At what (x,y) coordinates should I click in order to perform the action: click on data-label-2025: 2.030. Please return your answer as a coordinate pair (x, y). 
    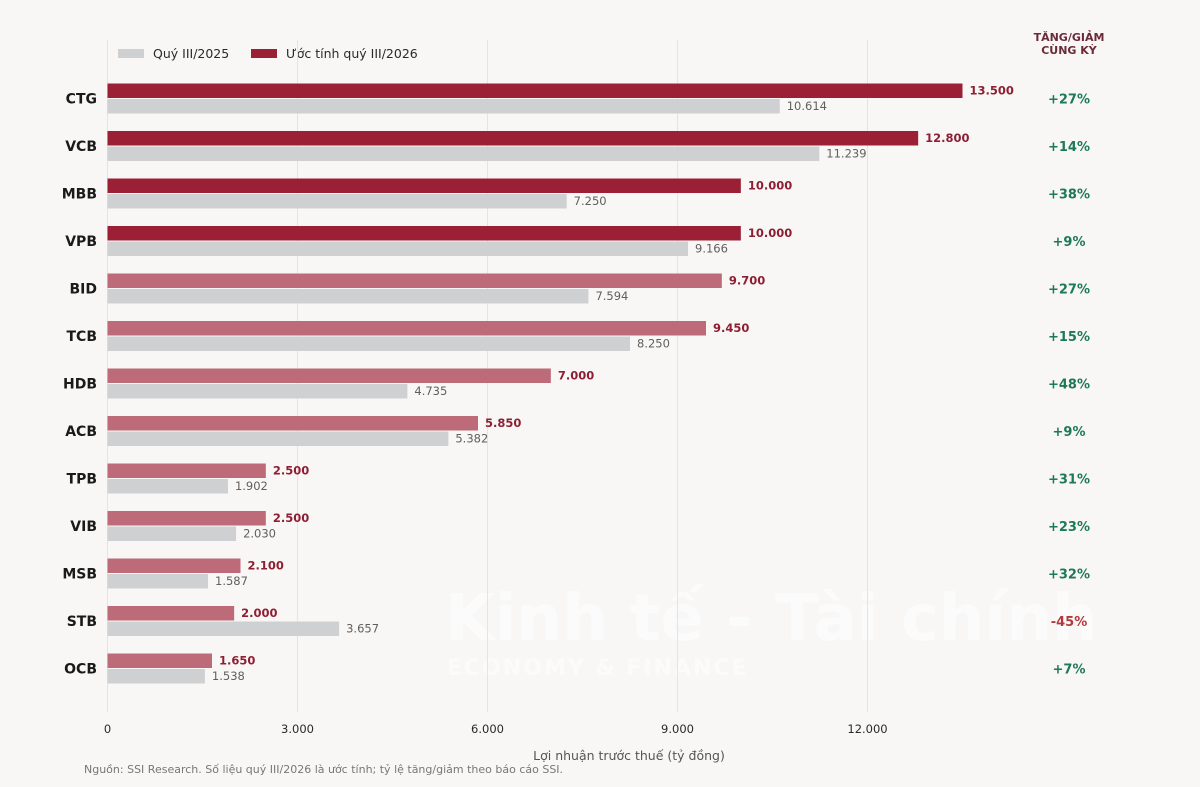
    Looking at the image, I should click on (259, 534).